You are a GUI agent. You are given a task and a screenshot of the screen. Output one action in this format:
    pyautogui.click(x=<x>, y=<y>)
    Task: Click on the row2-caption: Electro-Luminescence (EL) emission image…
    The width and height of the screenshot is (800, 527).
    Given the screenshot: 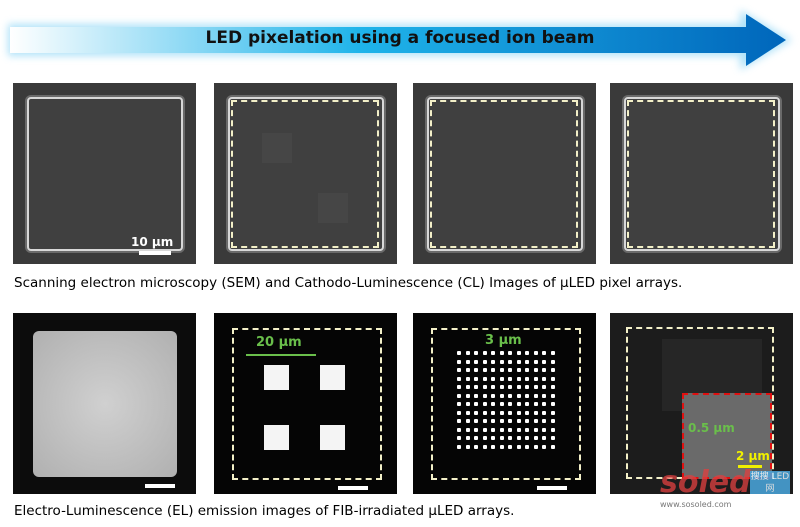 What is the action you would take?
    pyautogui.click(x=264, y=511)
    